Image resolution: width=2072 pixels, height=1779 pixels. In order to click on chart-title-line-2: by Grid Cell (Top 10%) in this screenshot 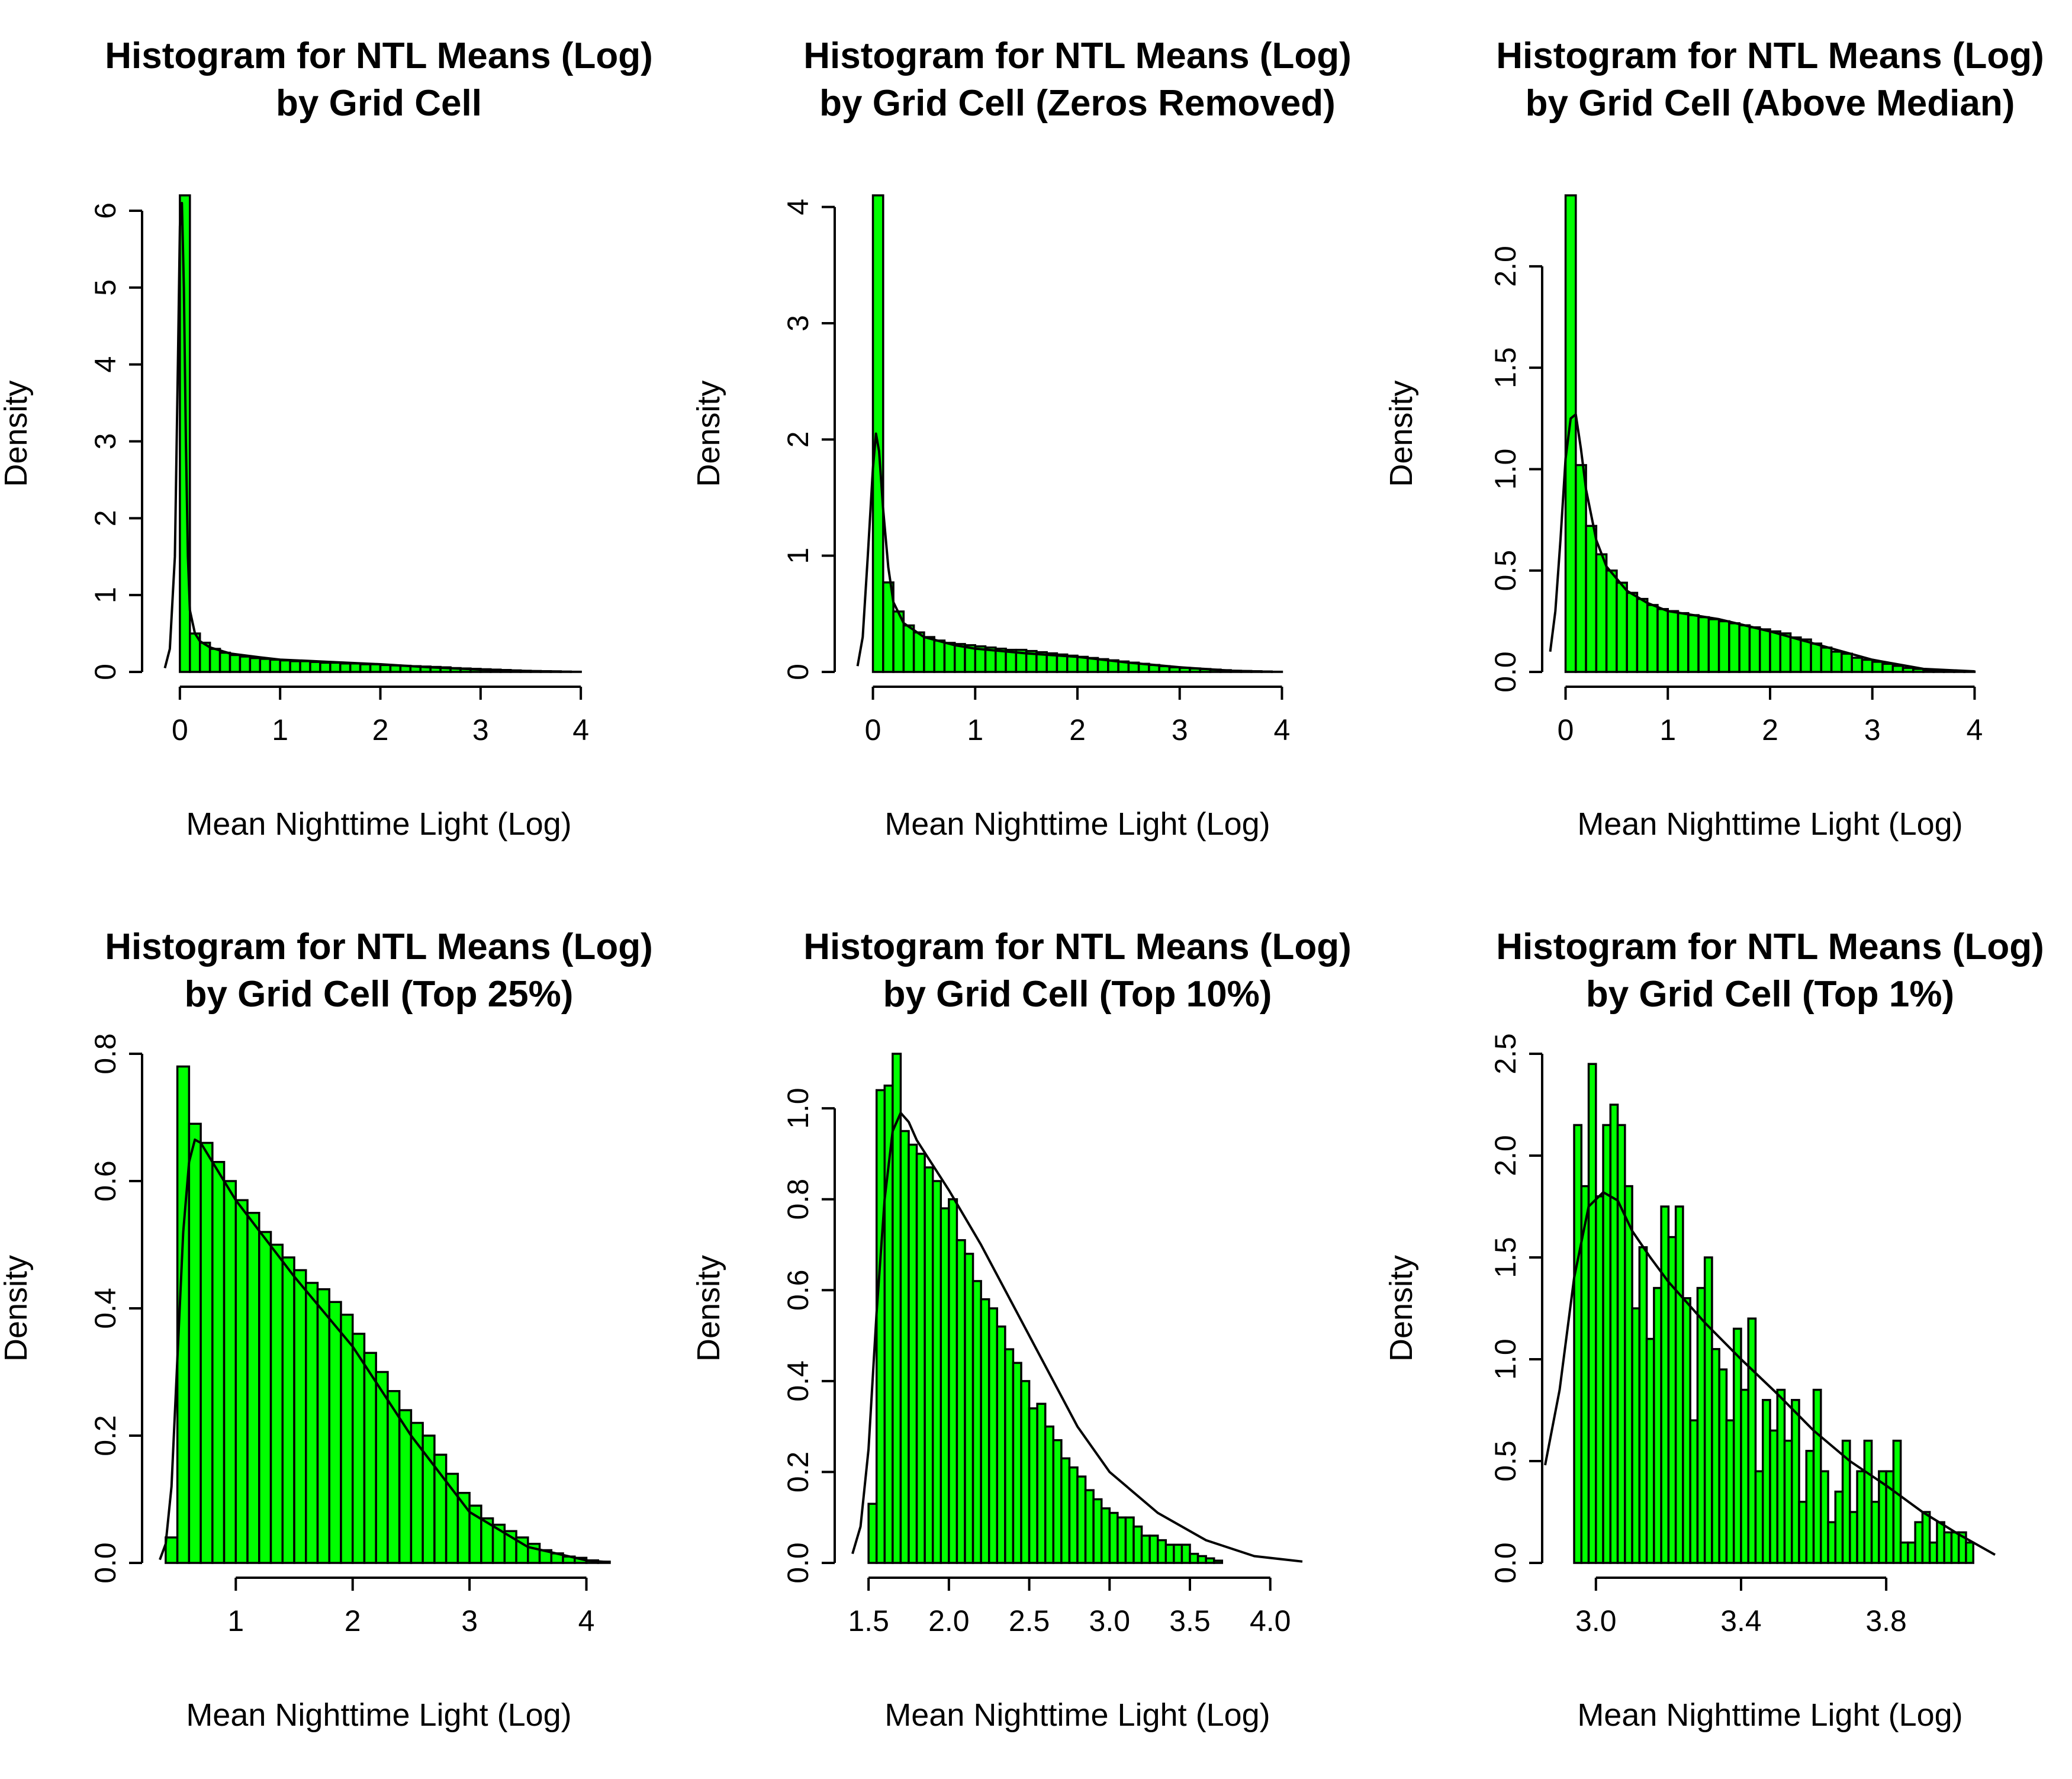, I will do `click(1077, 994)`.